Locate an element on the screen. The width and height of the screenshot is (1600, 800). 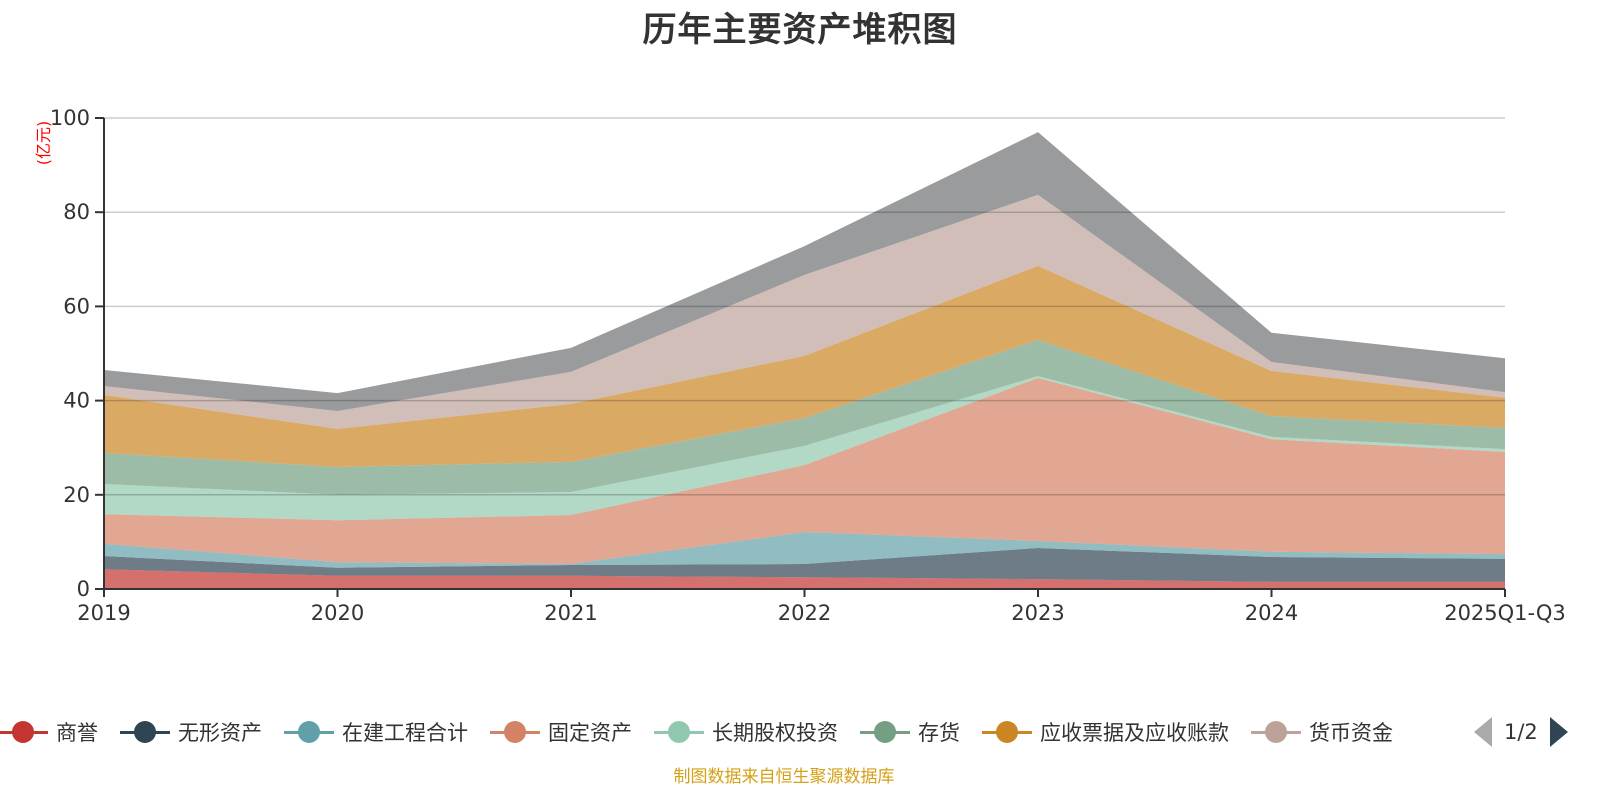
y-tick-label: 20 is located at coordinates (76, 495).